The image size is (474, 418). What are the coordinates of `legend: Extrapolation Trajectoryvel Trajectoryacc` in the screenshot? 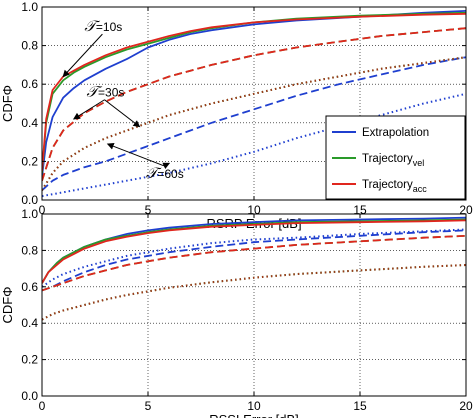 It's located at (395, 157).